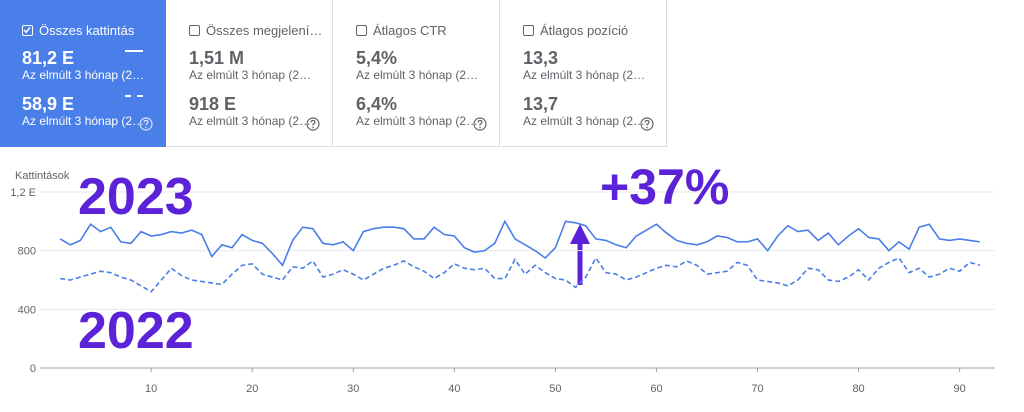  What do you see at coordinates (48, 58) in the screenshot?
I see `value-current: 81,2 E` at bounding box center [48, 58].